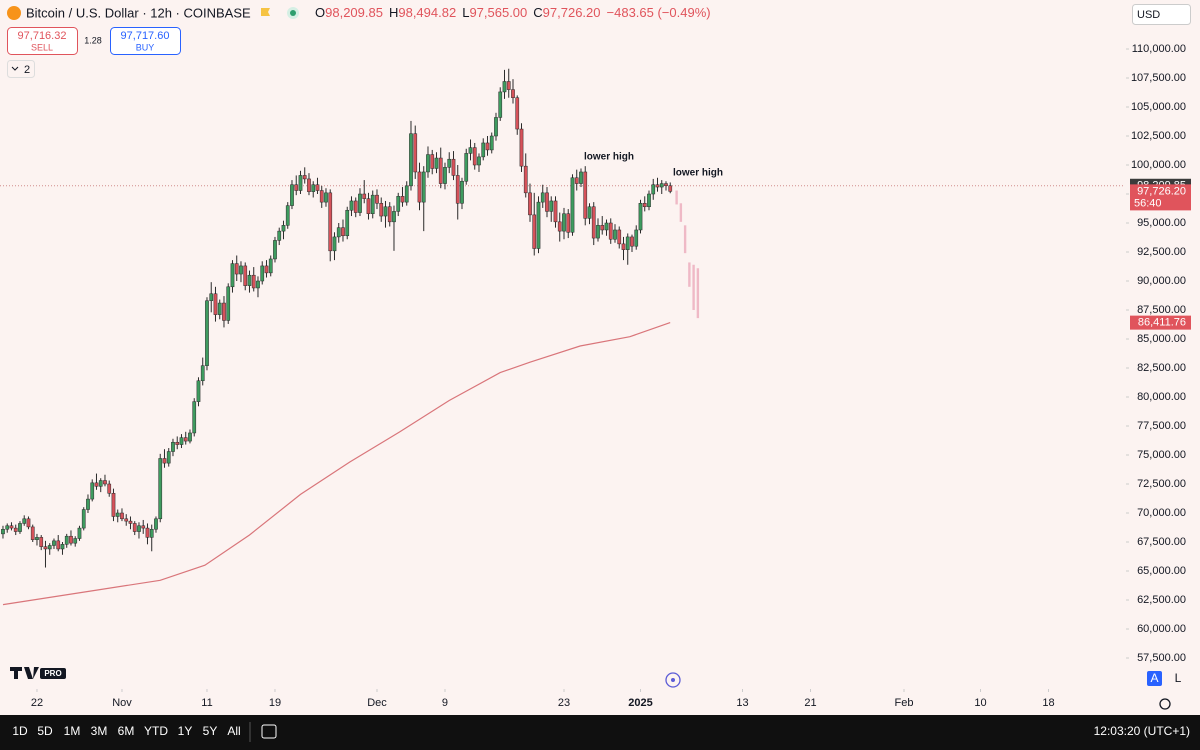 This screenshot has height=750, width=1200. I want to click on y-tick-label: 92,500.00, so click(1161, 252).